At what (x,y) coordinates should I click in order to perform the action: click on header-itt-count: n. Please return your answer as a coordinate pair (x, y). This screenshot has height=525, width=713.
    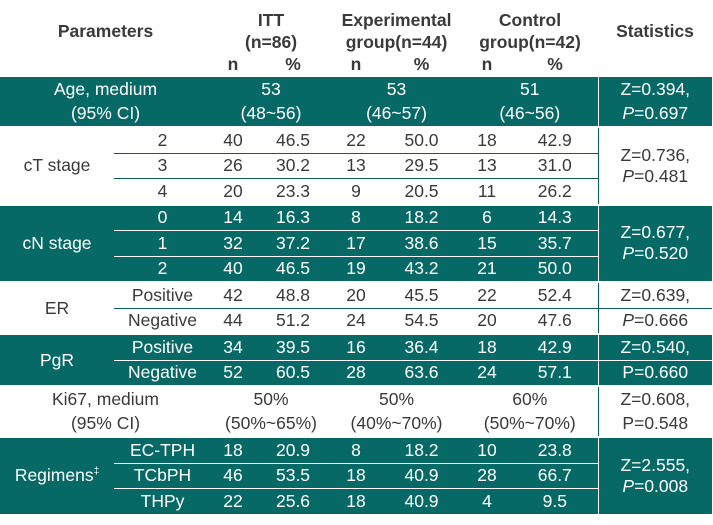
    Looking at the image, I should click on (233, 65).